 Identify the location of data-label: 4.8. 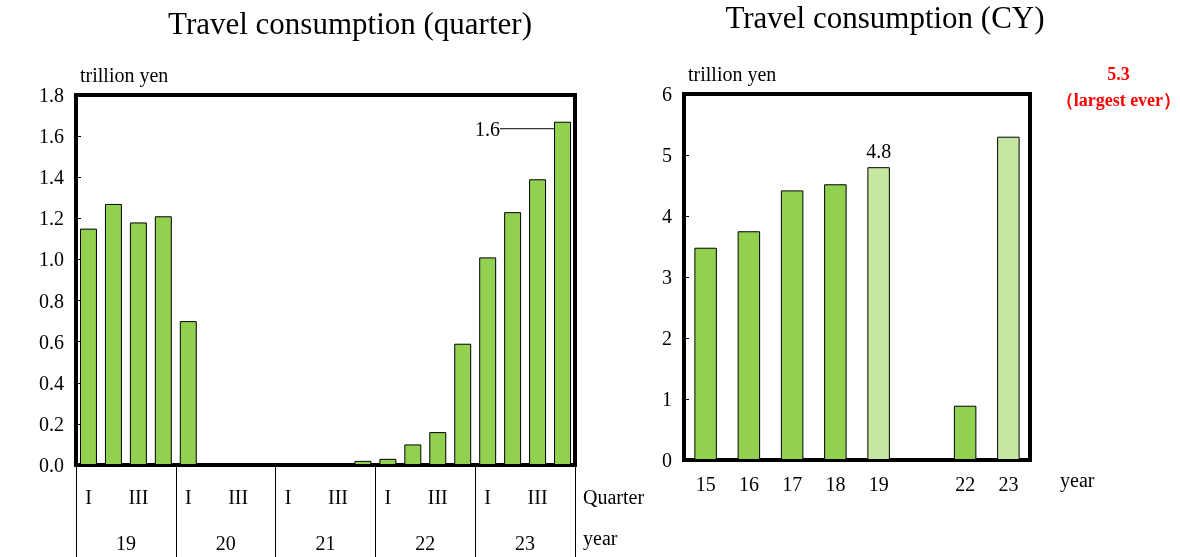
(879, 151).